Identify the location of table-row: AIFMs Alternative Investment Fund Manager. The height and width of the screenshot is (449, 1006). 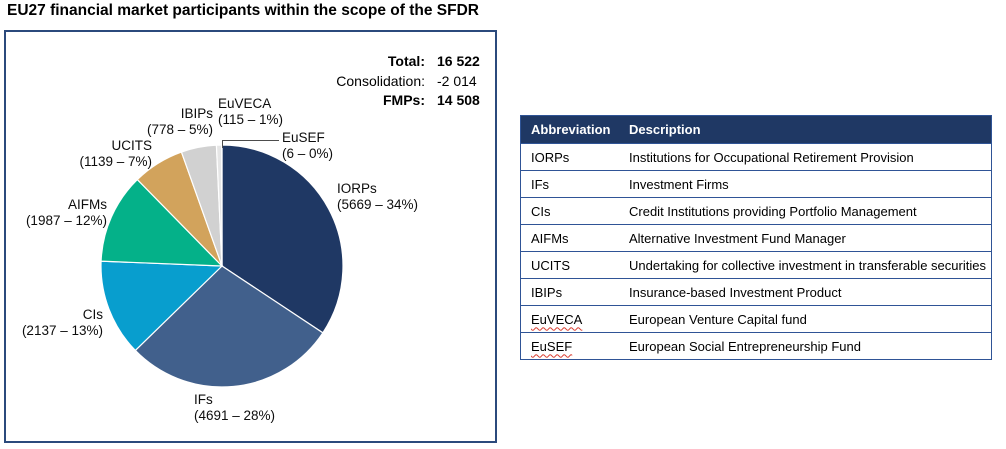
(756, 237).